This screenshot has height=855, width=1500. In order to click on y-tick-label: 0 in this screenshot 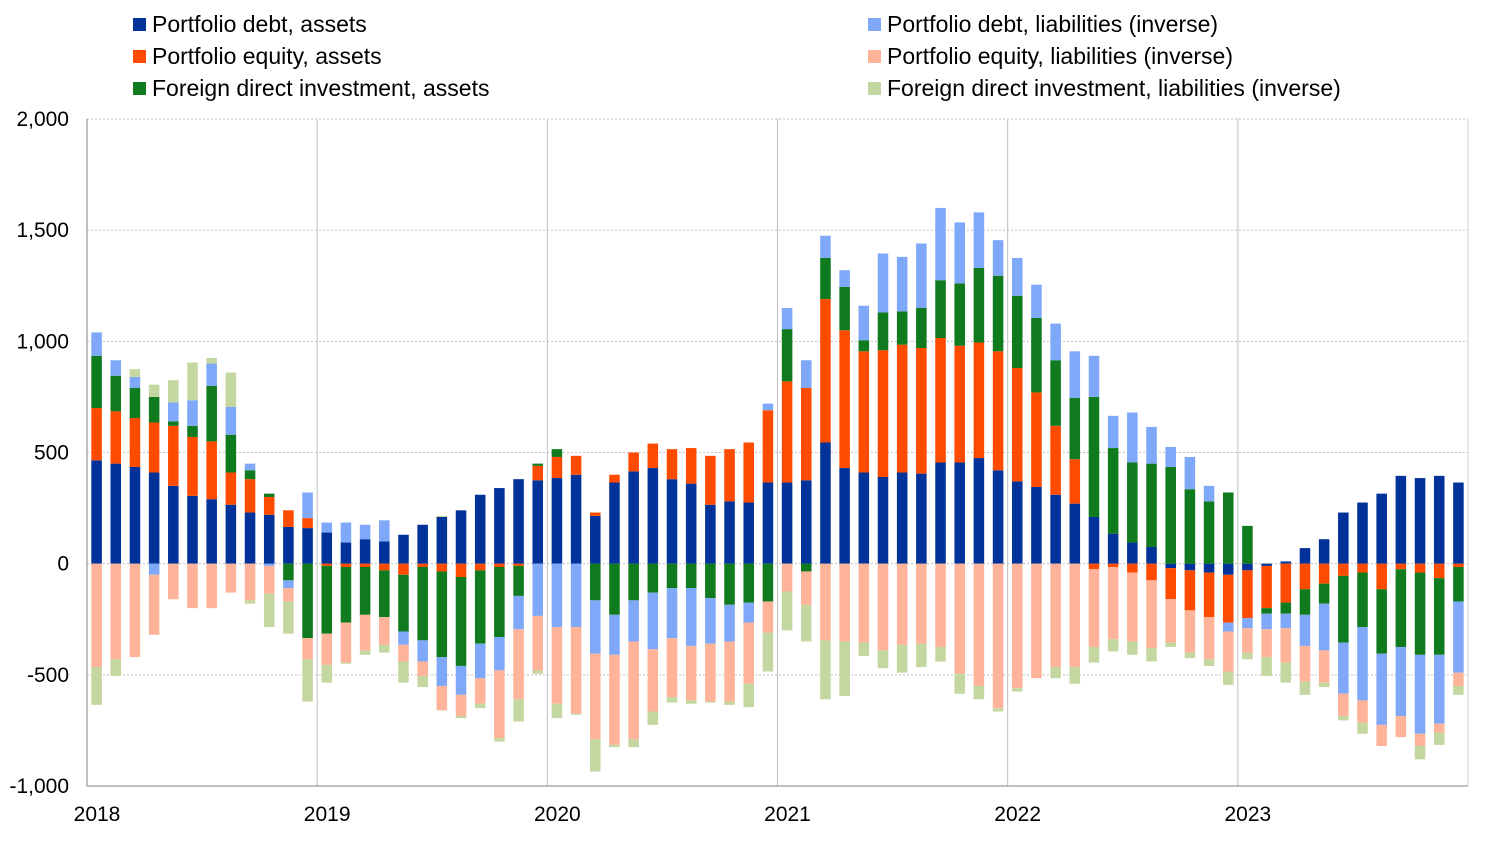, I will do `click(63, 564)`.